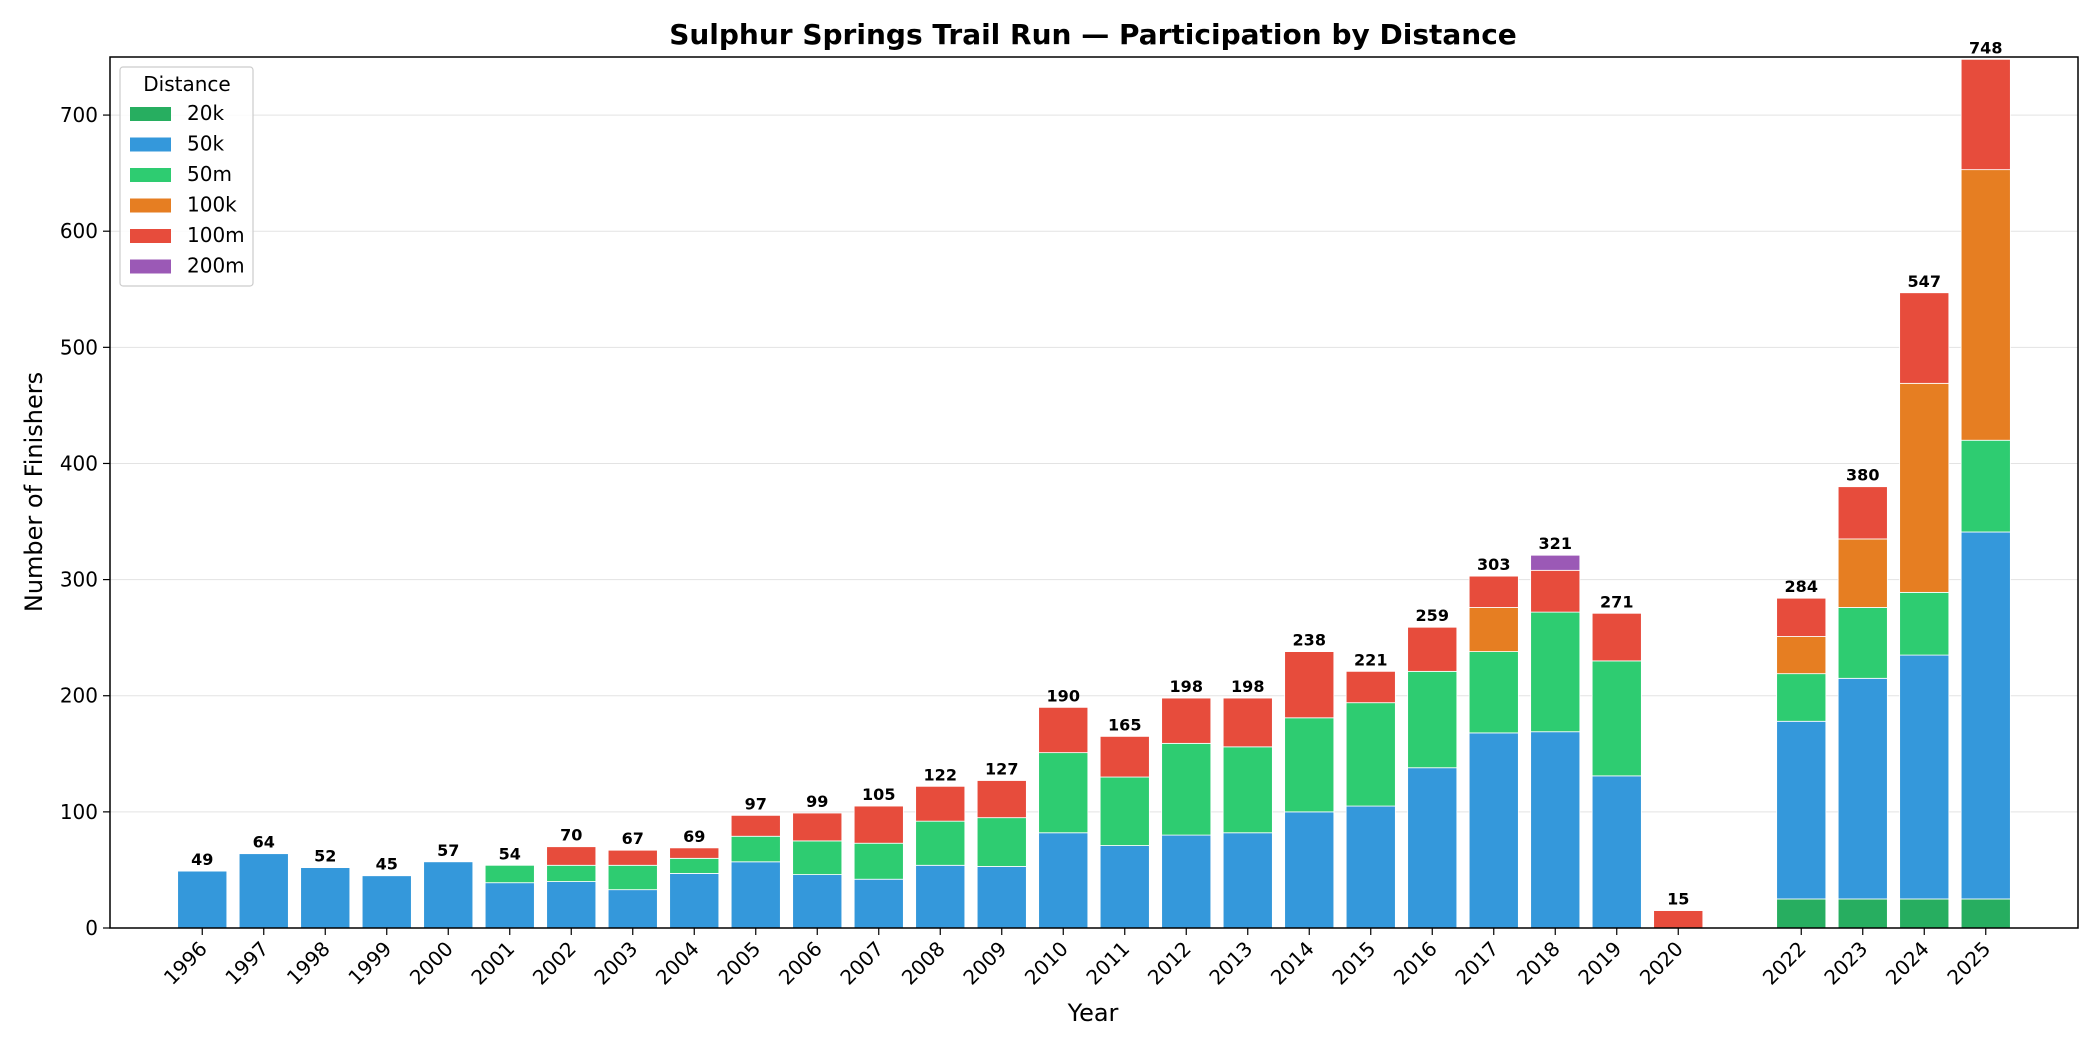  Describe the element at coordinates (755, 849) in the screenshot. I see `bar-2005-50m` at that location.